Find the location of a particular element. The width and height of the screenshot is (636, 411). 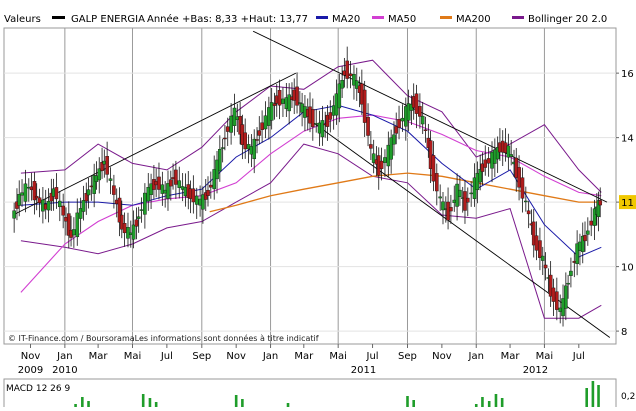

x-tick-label-6: Nov is located at coordinates (236, 356).